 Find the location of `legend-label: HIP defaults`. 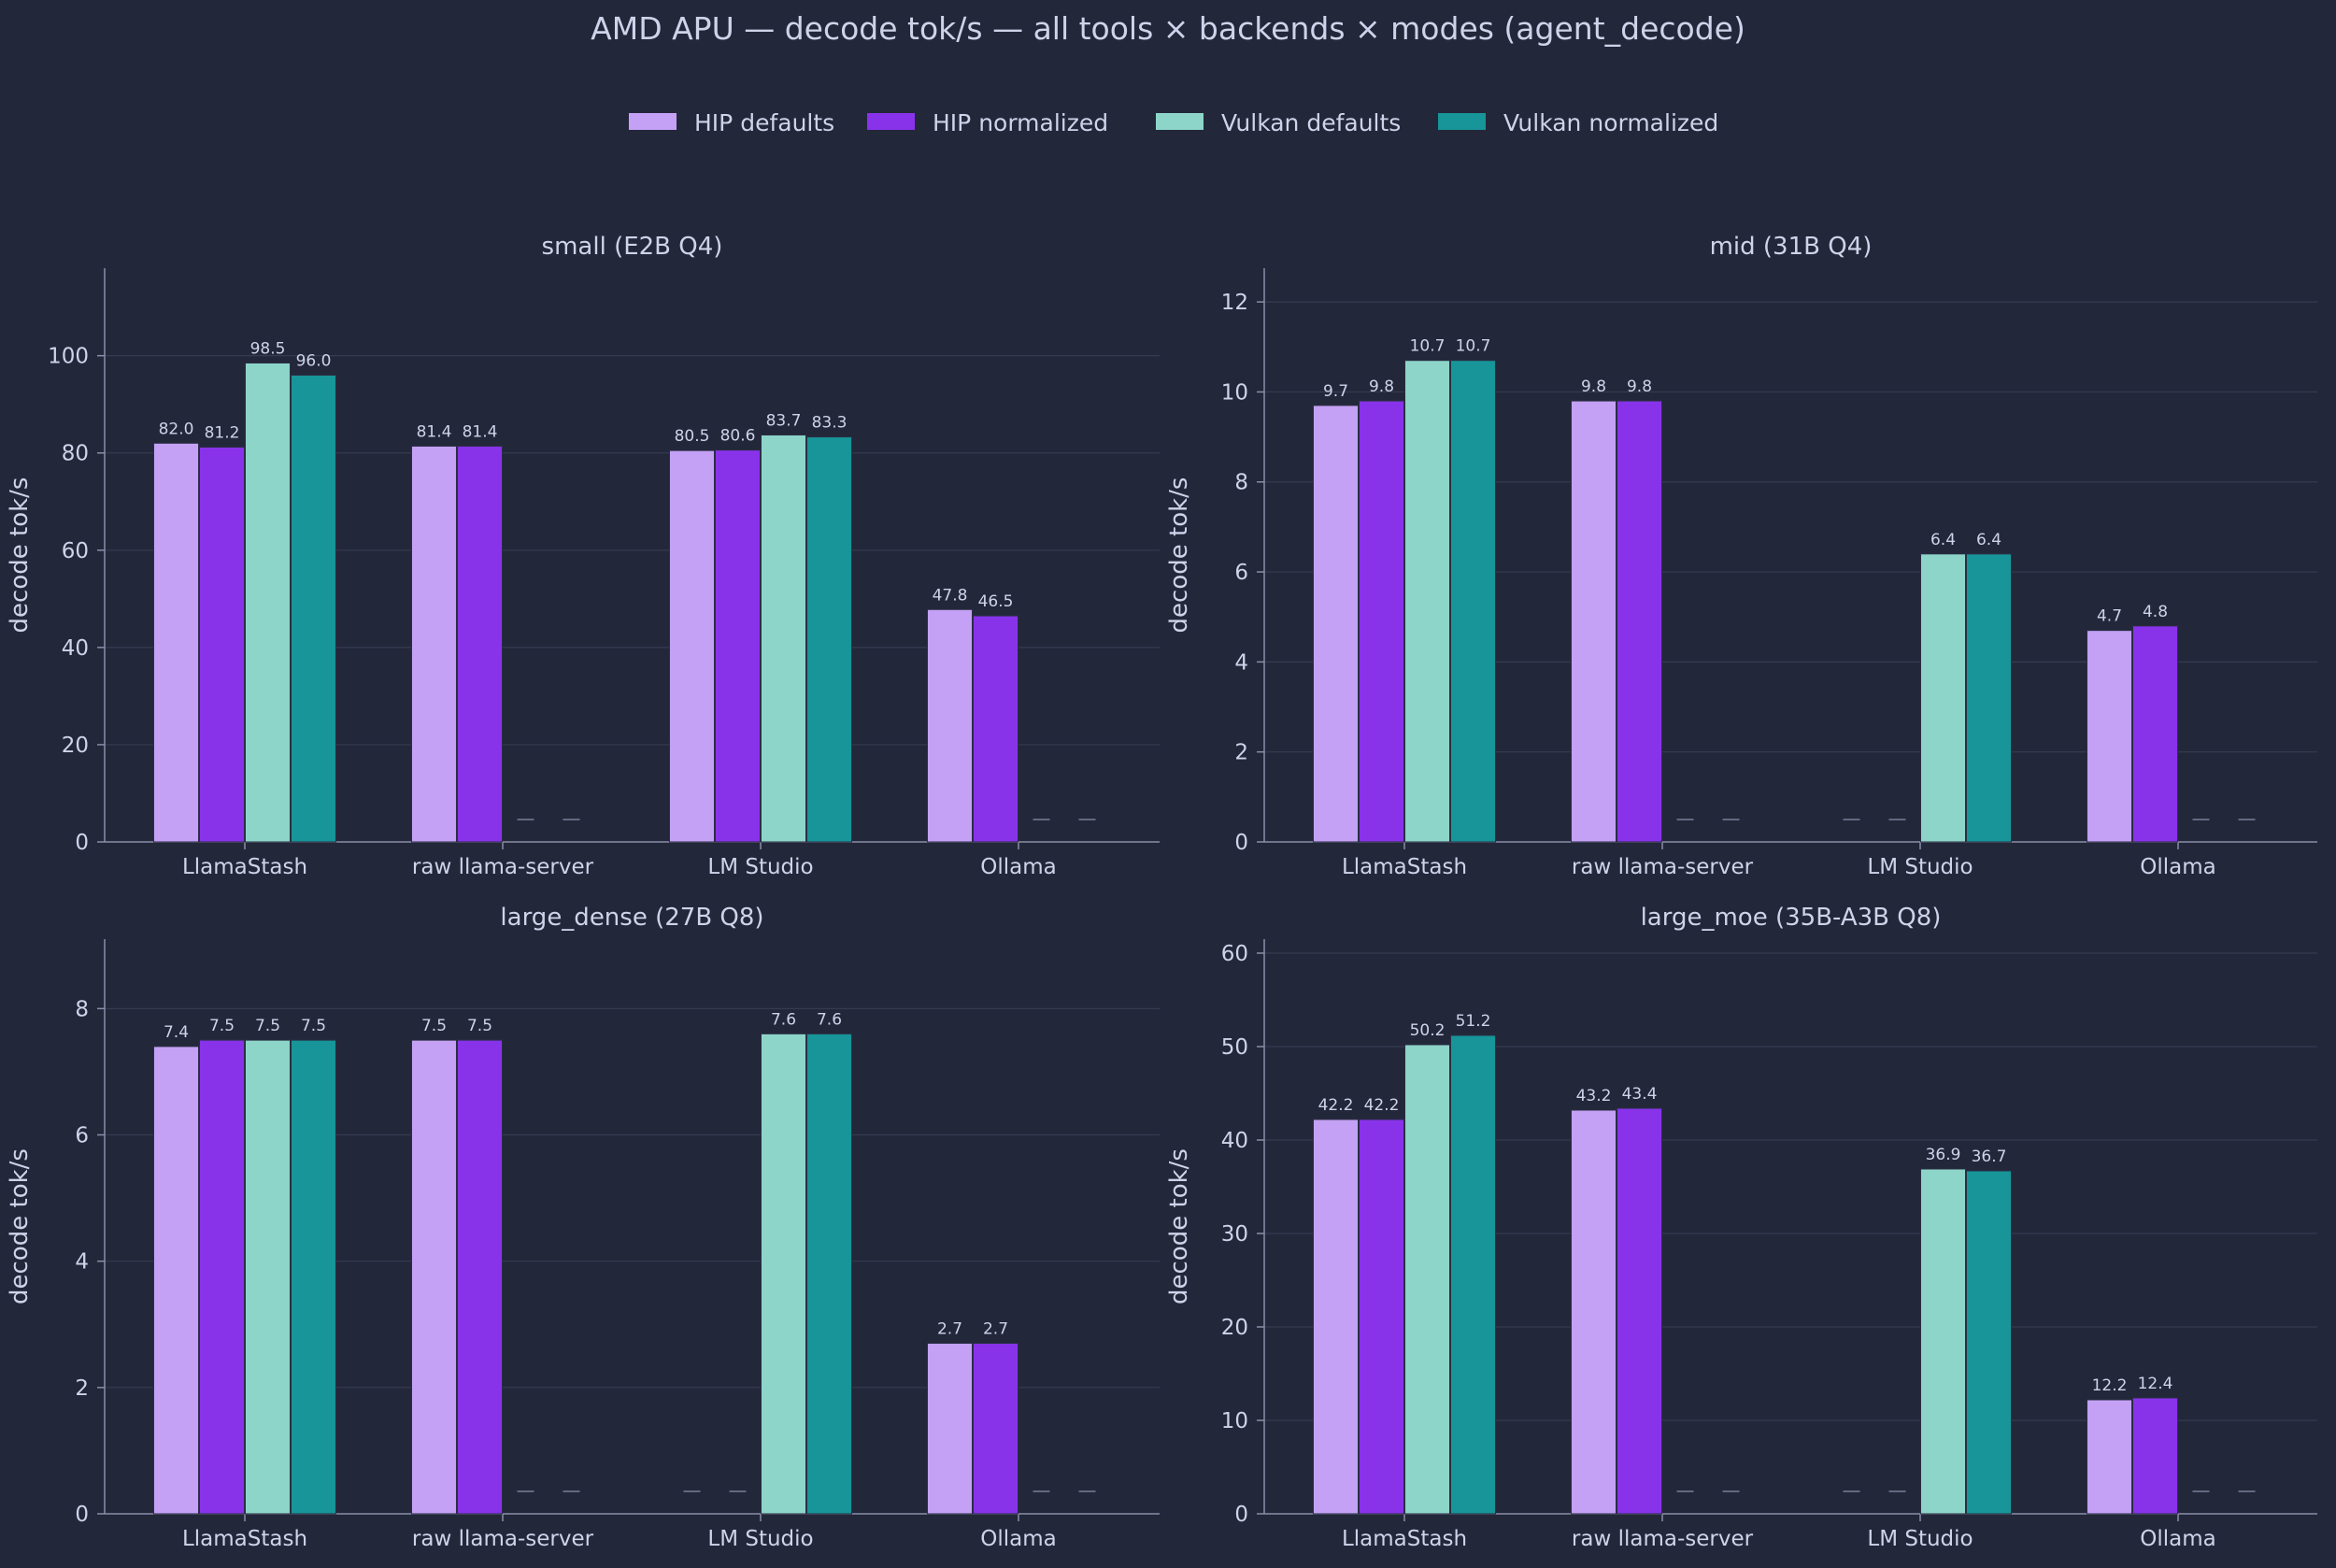

legend-label: HIP defaults is located at coordinates (764, 122).